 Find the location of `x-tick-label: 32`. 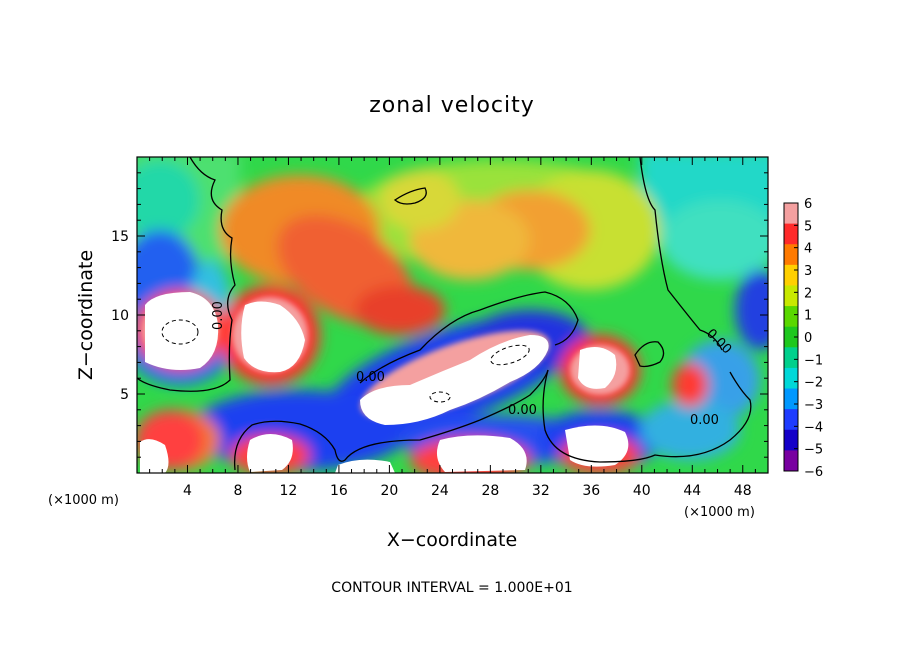

x-tick-label: 32 is located at coordinates (541, 491).